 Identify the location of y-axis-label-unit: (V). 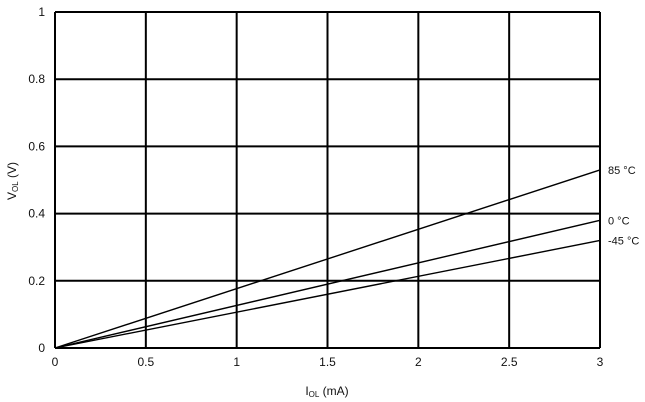
(12, 171).